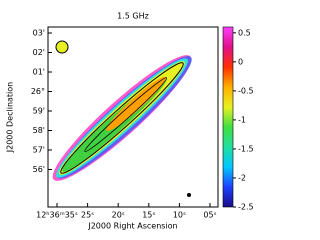 This screenshot has height=240, width=320. I want to click on y-tick-label: 57', so click(39, 150).